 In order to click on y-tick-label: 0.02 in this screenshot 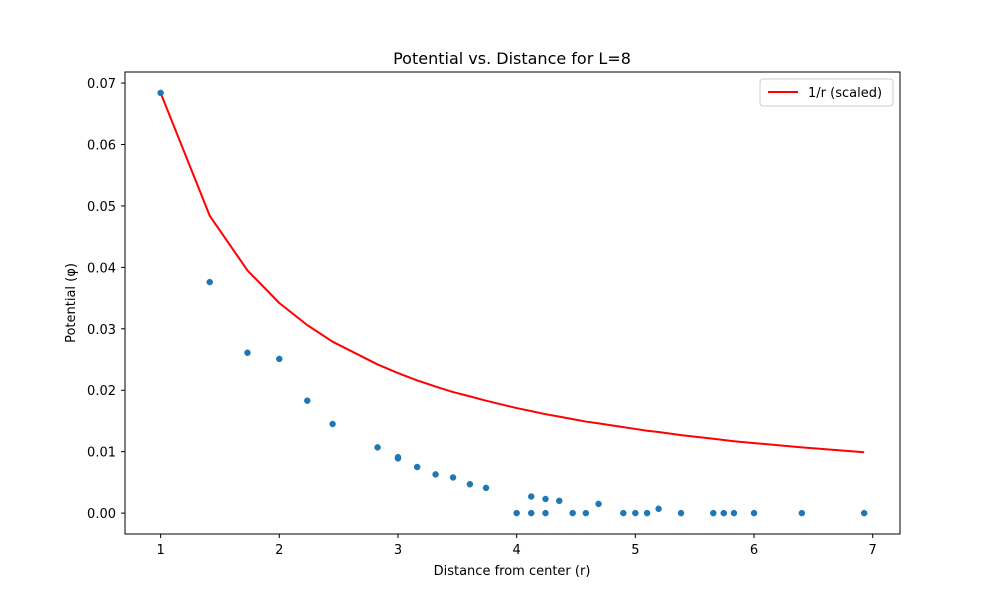, I will do `click(101, 391)`.